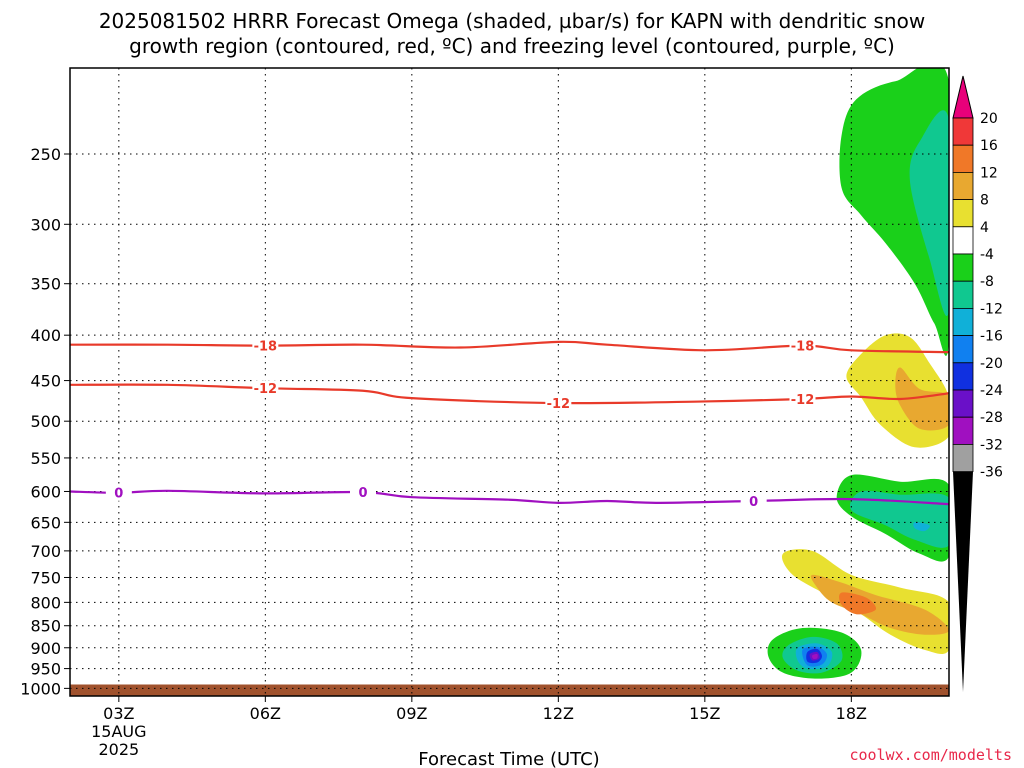 The width and height of the screenshot is (1024, 768). I want to click on colorbar-top-arrow, so click(963, 97).